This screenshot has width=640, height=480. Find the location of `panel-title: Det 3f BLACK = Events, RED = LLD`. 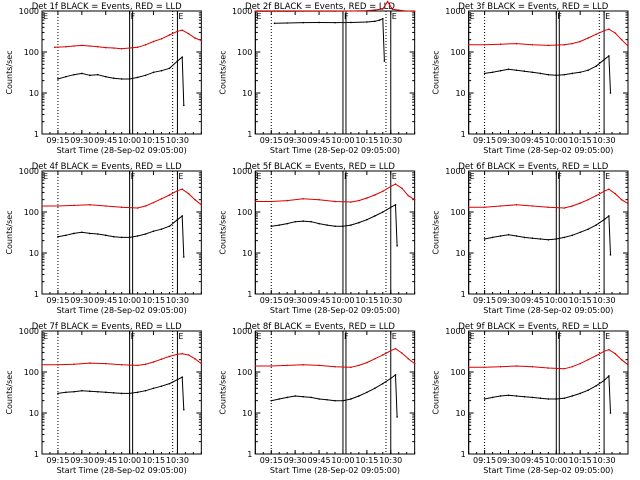

panel-title: Det 3f BLACK = Events, RED = LLD is located at coordinates (533, 7).